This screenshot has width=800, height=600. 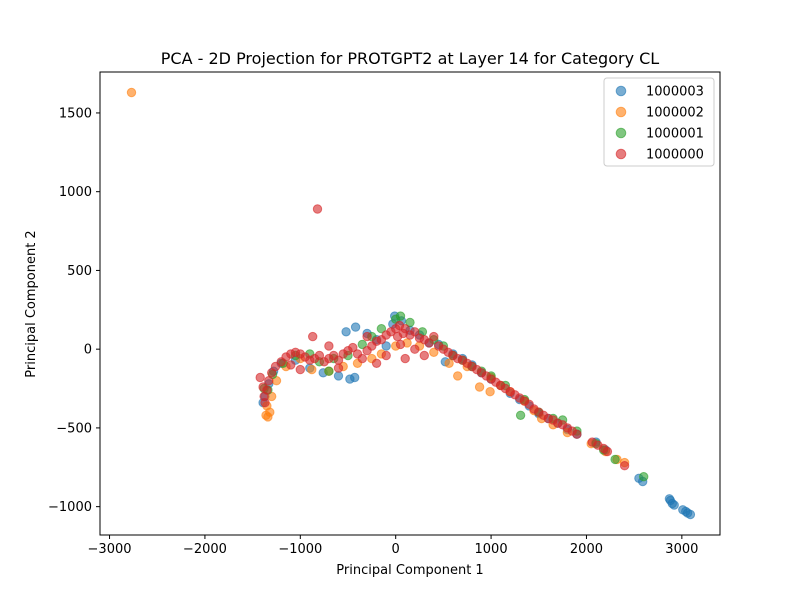 I want to click on x-axis: −3000 −2000 −1000 0 1000 2000 3000, so click(x=393, y=546).